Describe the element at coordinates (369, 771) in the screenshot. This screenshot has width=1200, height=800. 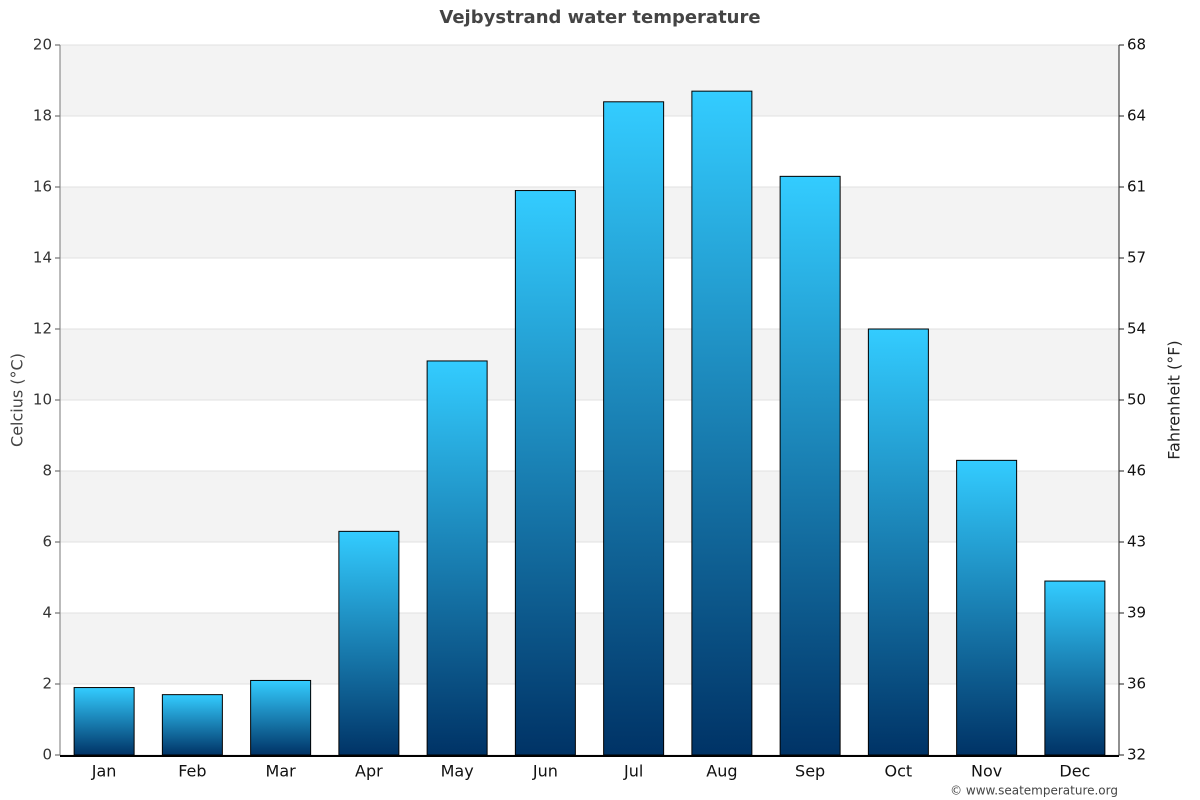
I see `x-tick-label: Apr` at that location.